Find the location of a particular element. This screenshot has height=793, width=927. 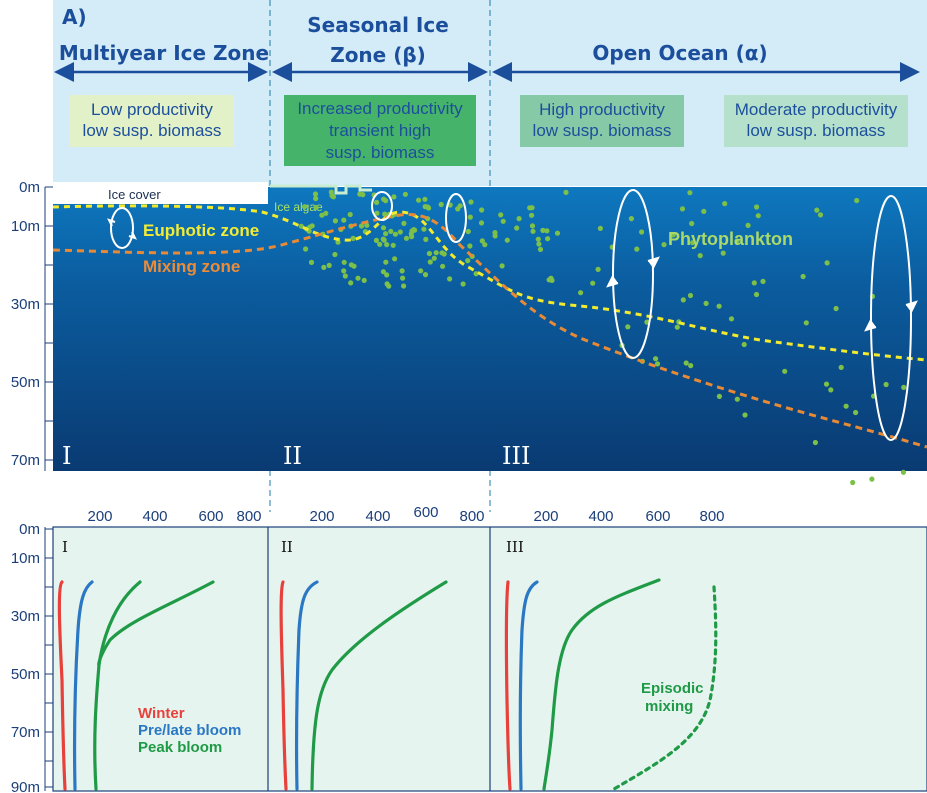

zone-title-seasonal-line2: Zone (β) is located at coordinates (378, 55).